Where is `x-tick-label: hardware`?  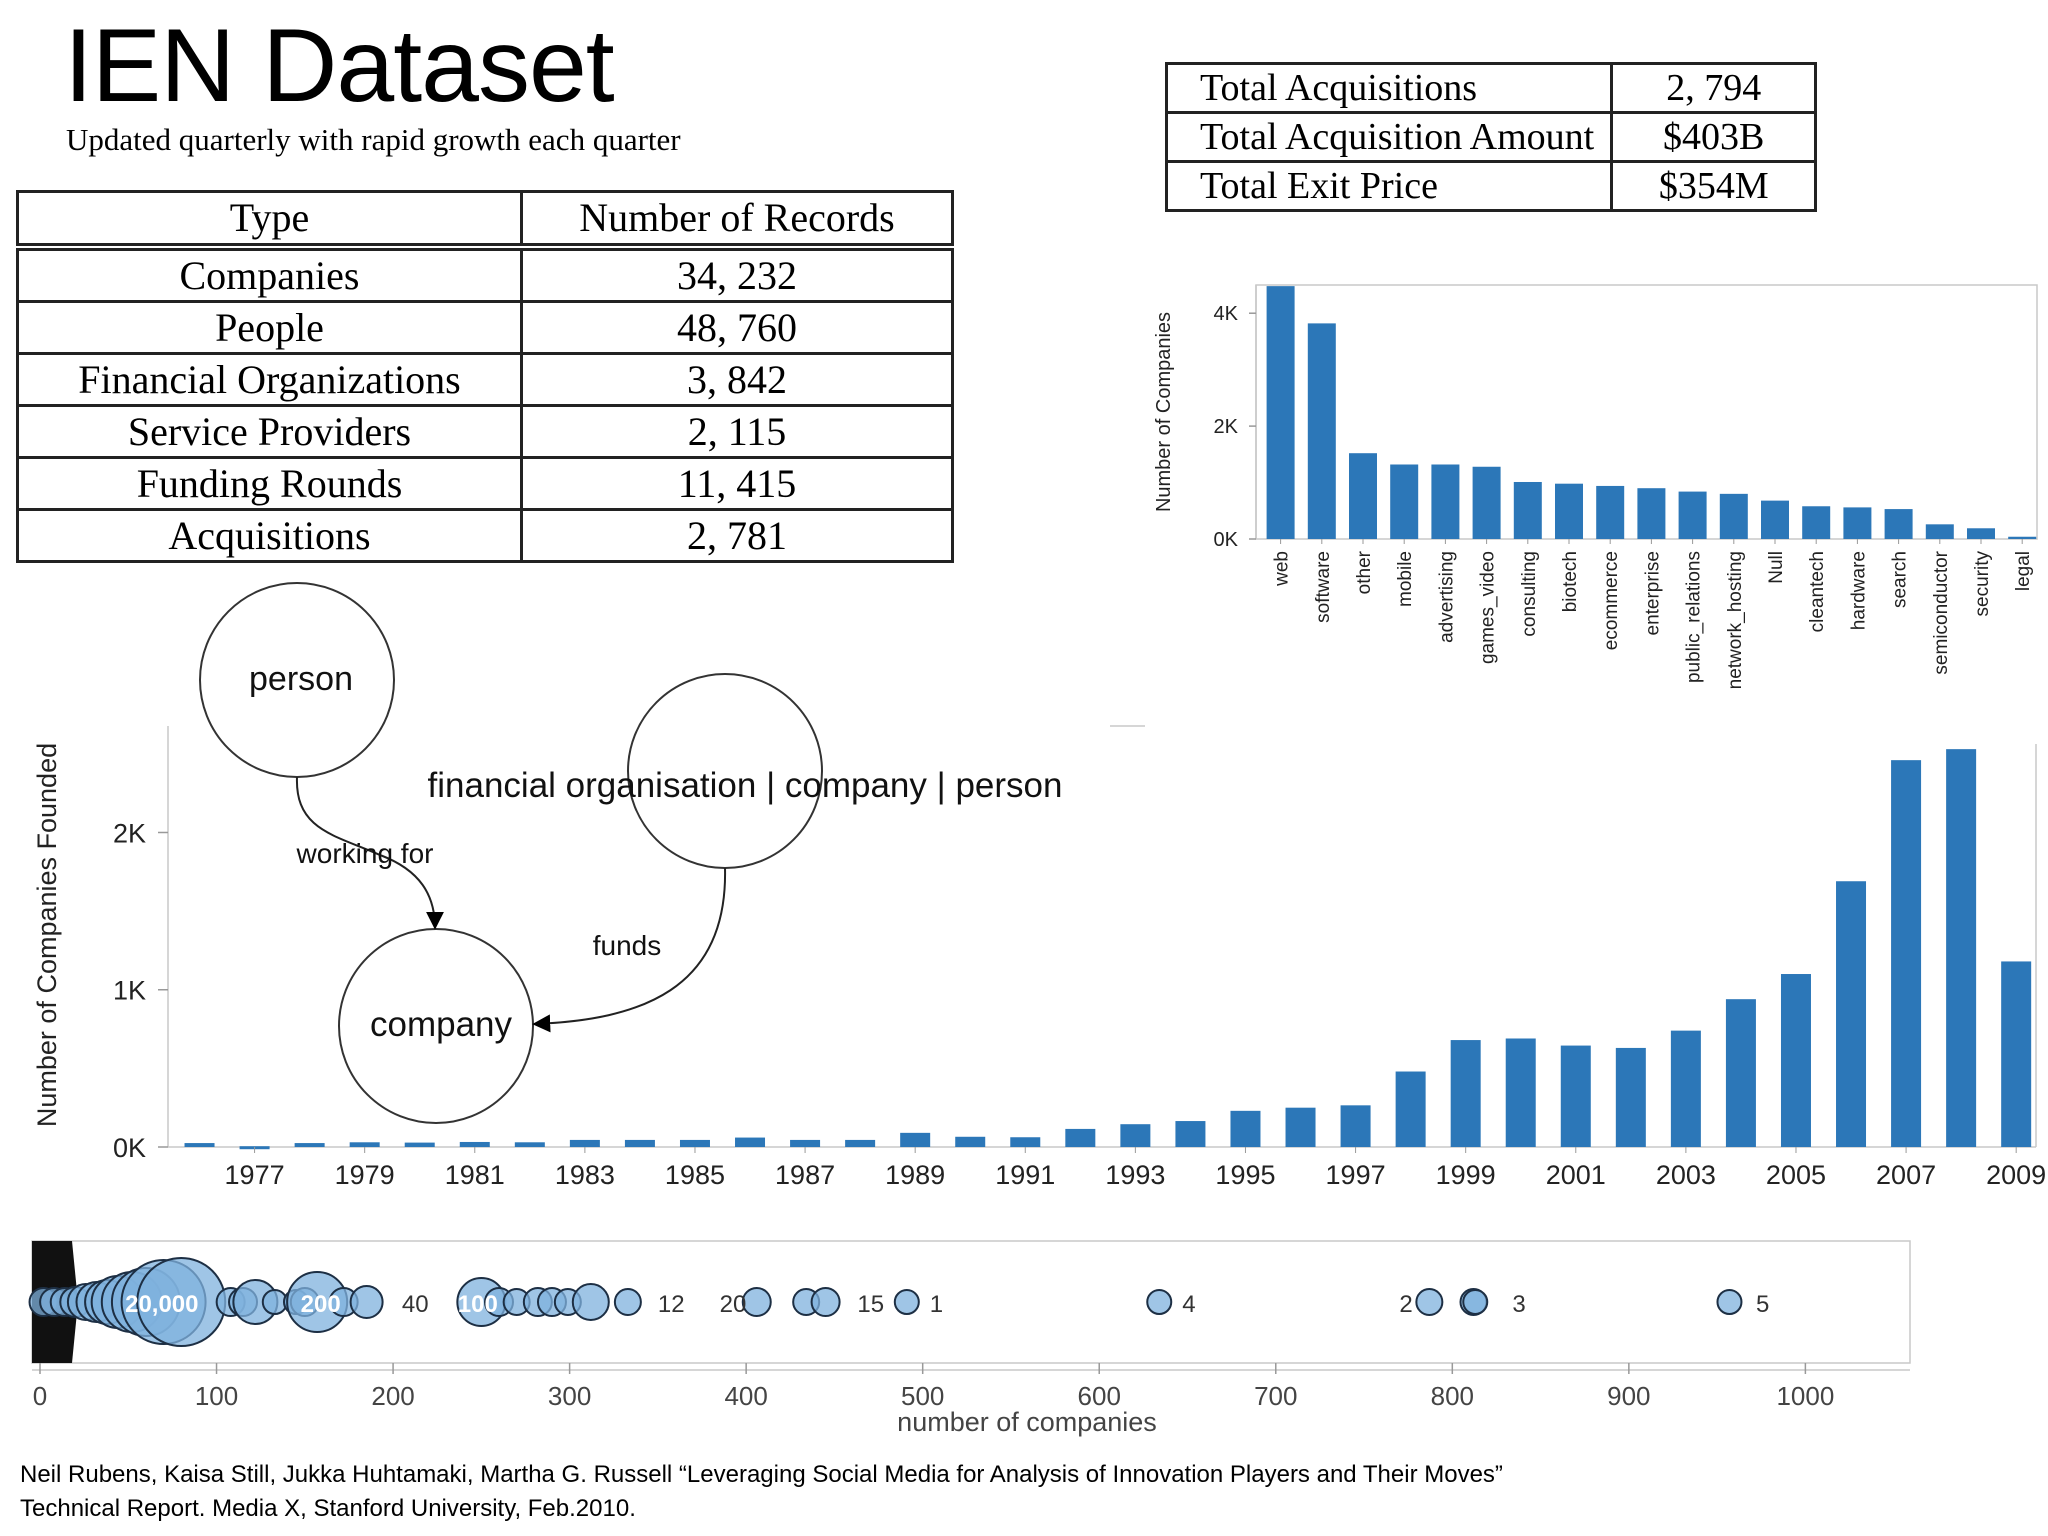
x-tick-label: hardware is located at coordinates (1858, 590).